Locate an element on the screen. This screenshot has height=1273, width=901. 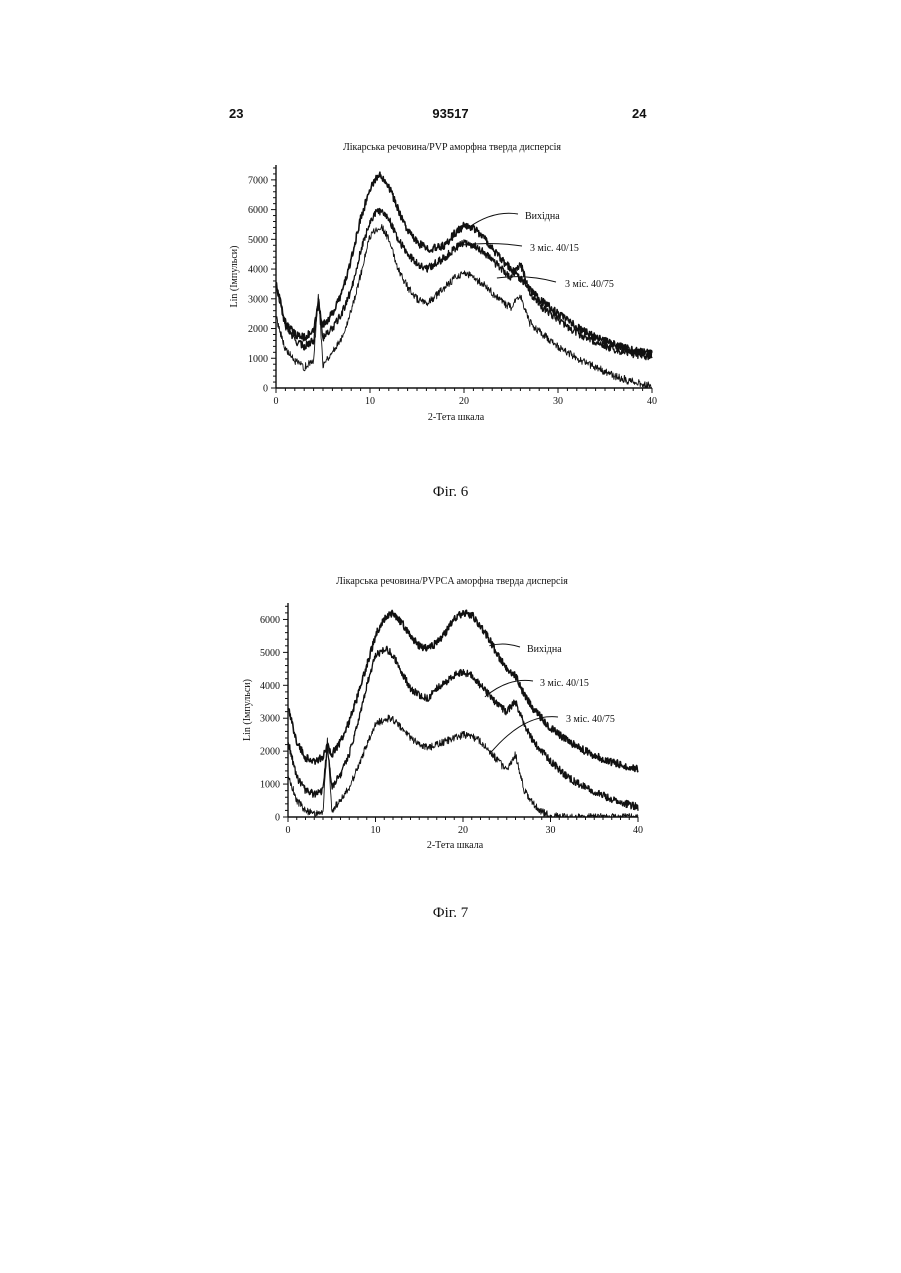
y-tick-label: 5000 is located at coordinates (270, 653).